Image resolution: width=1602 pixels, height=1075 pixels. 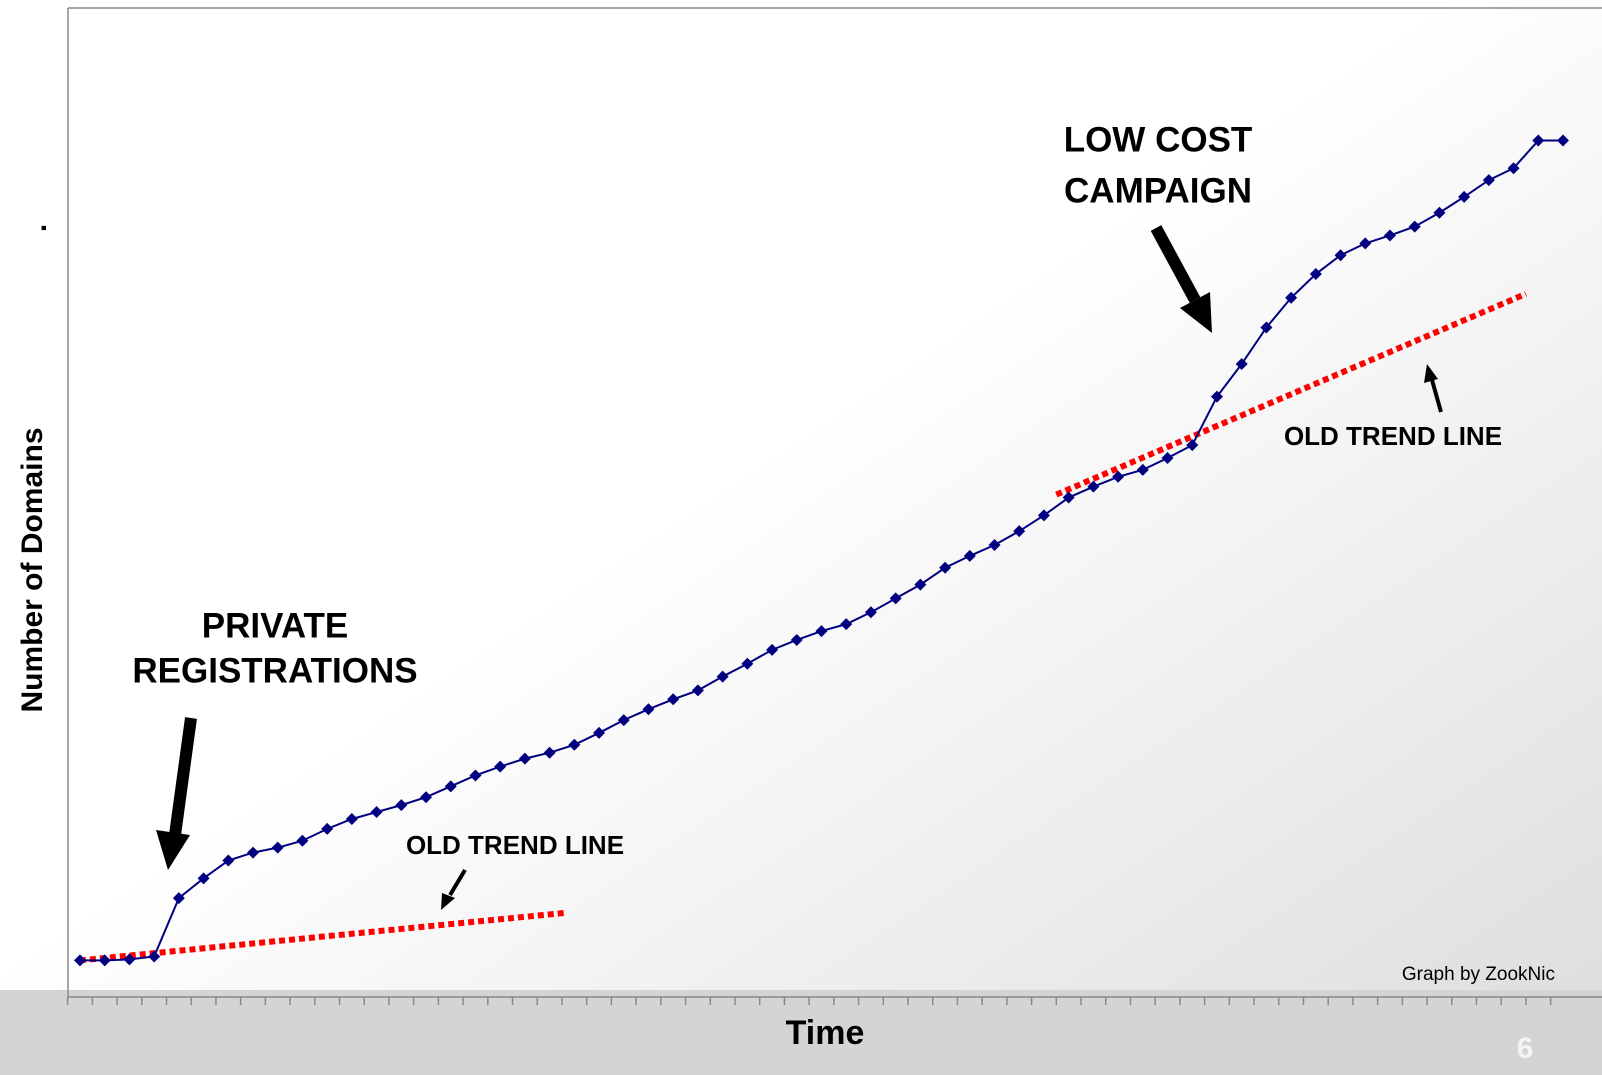 What do you see at coordinates (274, 670) in the screenshot?
I see `annotation: REGISTRATIONS` at bounding box center [274, 670].